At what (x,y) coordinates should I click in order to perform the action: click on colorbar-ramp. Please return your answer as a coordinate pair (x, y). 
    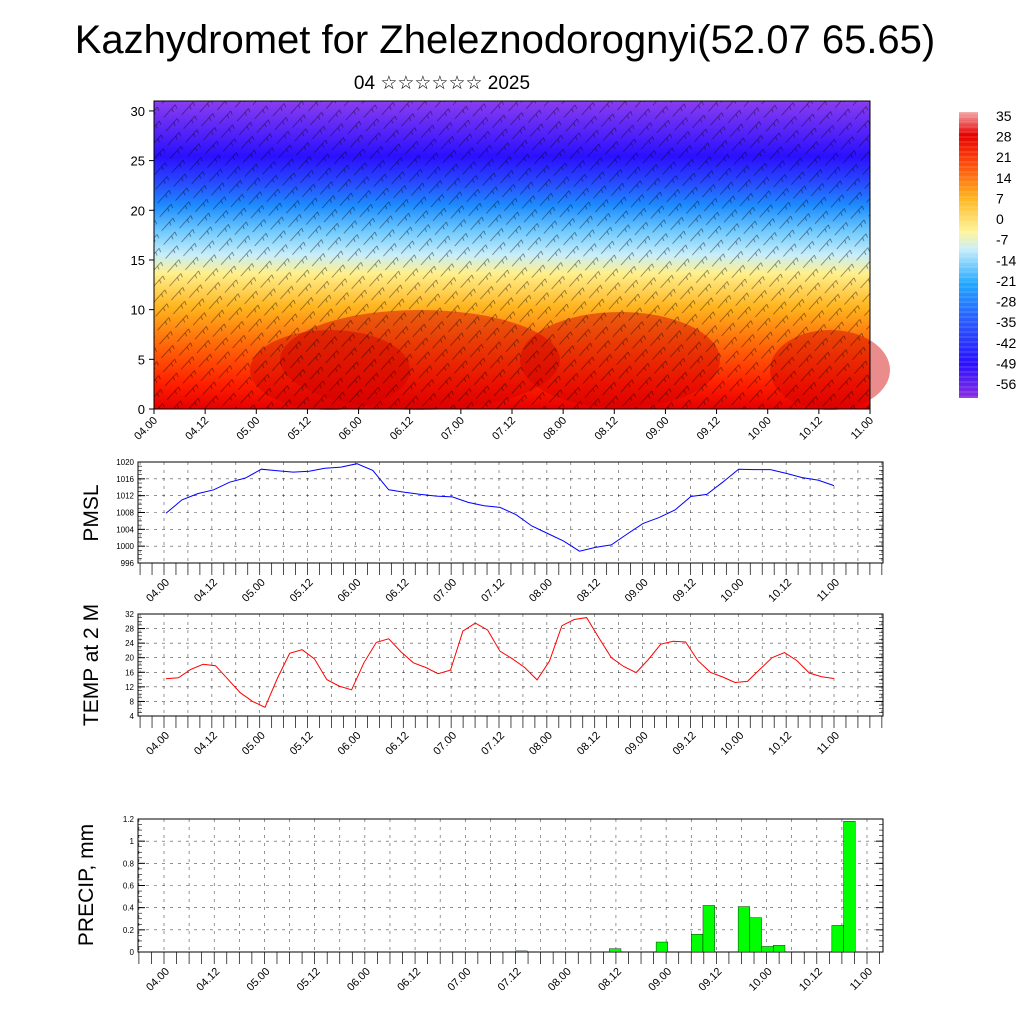
    Looking at the image, I should click on (968, 255).